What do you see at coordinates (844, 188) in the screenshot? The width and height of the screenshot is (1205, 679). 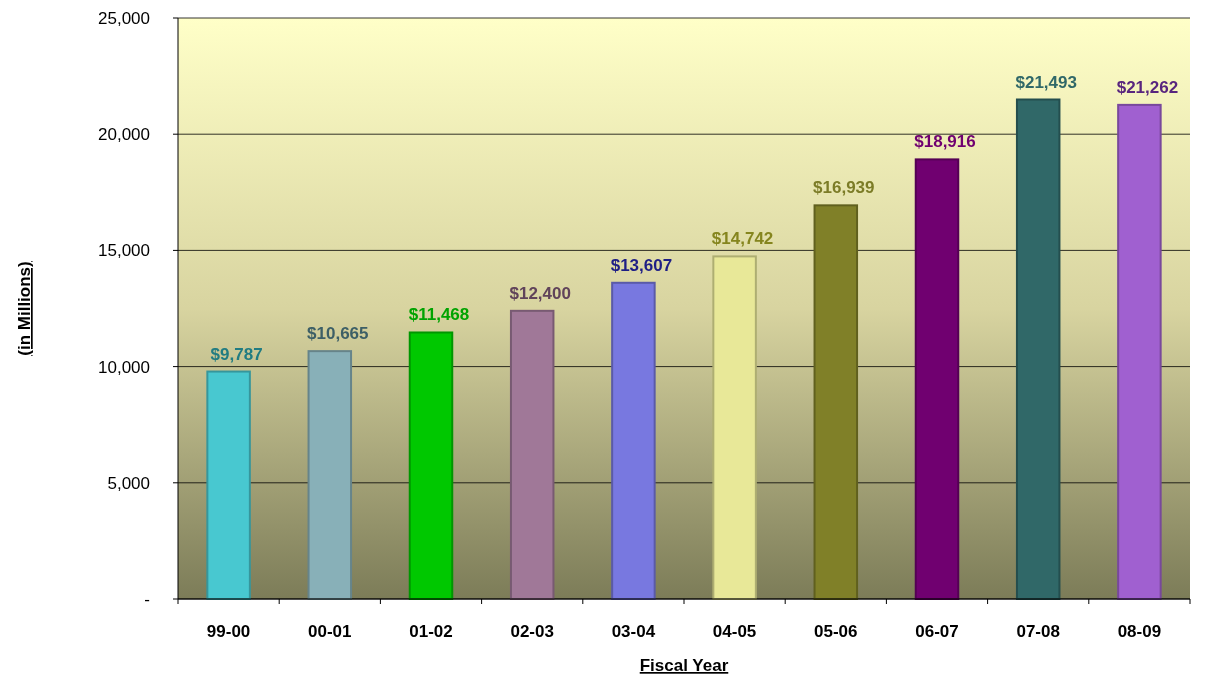 I see `data-label: $16,939` at bounding box center [844, 188].